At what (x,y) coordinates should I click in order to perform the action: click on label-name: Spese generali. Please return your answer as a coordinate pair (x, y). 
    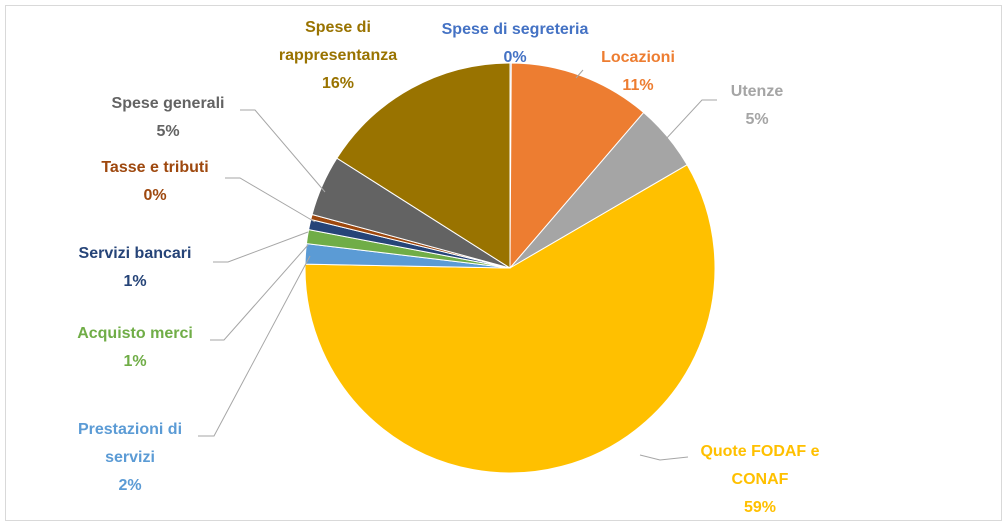
    Looking at the image, I should click on (168, 103).